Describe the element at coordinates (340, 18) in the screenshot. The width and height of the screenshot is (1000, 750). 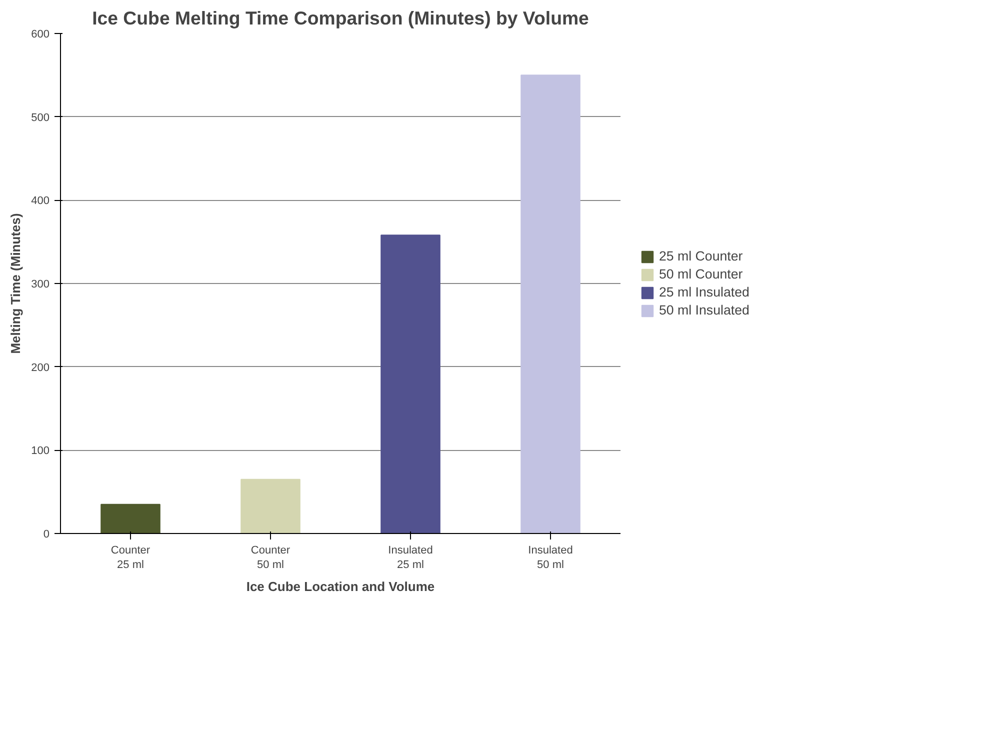
I see `chart-title: Ice Cube Melting Time Comparison (Minutes) by Volume` at that location.